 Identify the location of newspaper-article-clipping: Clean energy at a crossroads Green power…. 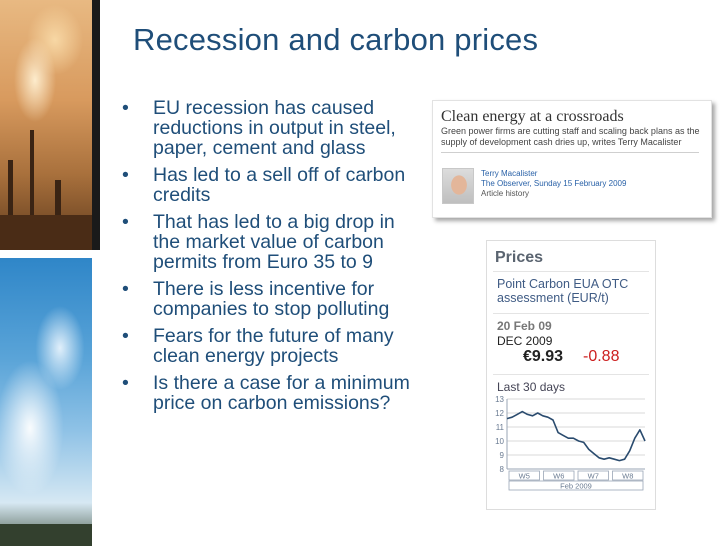
(572, 159).